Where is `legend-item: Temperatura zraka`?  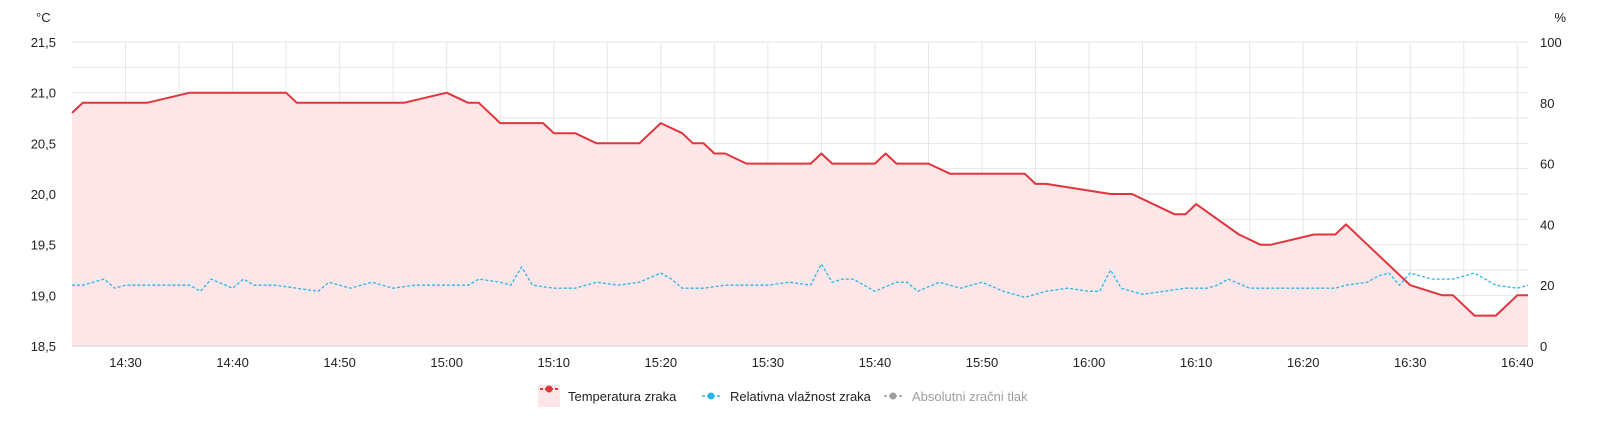
legend-item: Temperatura zraka is located at coordinates (607, 396).